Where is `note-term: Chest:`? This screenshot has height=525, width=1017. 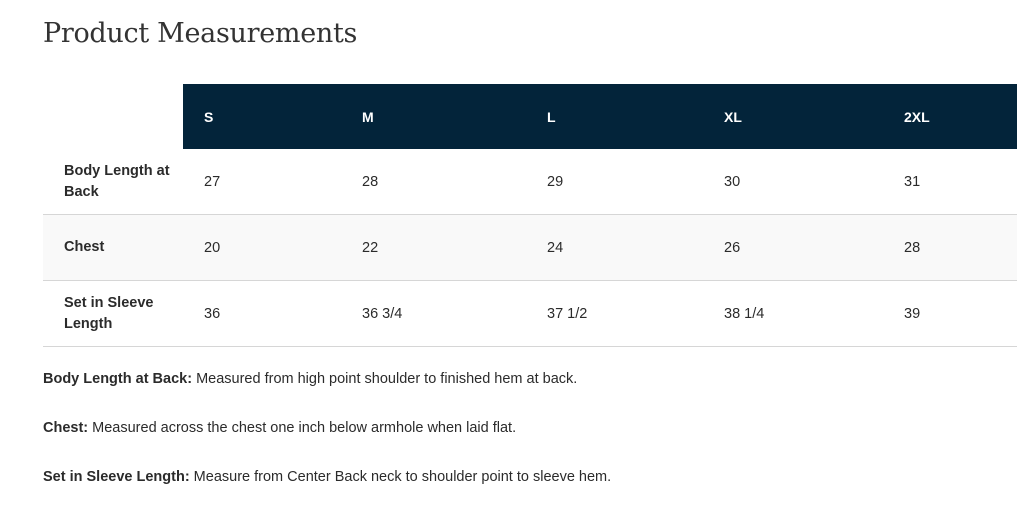
note-term: Chest: is located at coordinates (66, 428).